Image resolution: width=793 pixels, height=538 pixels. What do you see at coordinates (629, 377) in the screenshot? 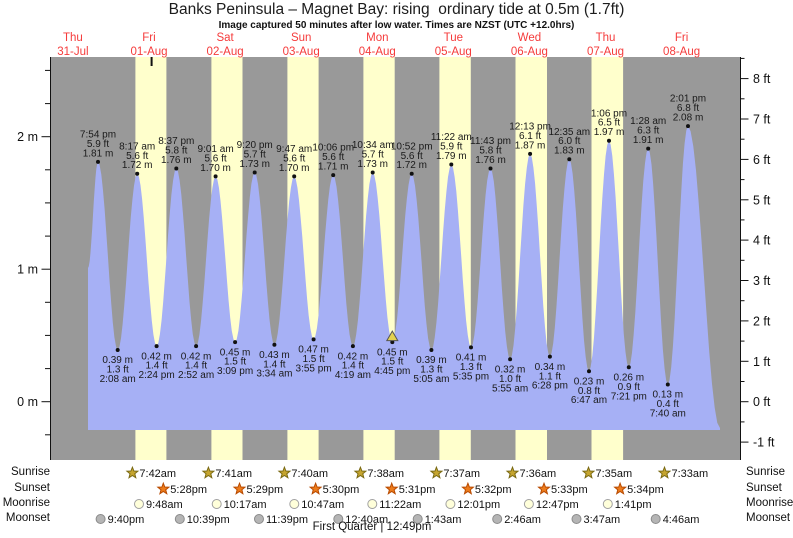
I see `tide-low-label: 0.26 m` at bounding box center [629, 377].